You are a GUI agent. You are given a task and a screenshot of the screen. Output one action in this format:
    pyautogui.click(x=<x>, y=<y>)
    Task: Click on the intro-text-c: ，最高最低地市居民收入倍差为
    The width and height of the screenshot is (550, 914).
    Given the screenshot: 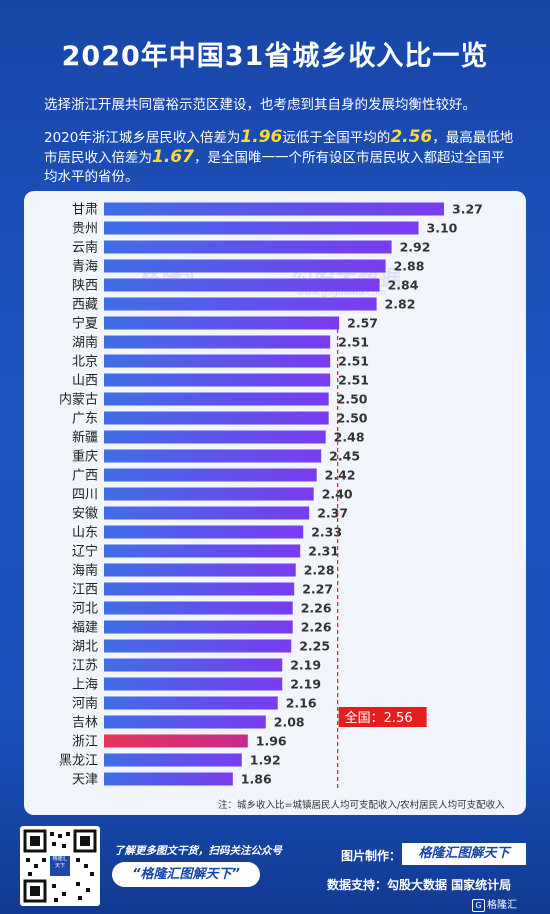 What is the action you would take?
    pyautogui.click(x=279, y=148)
    